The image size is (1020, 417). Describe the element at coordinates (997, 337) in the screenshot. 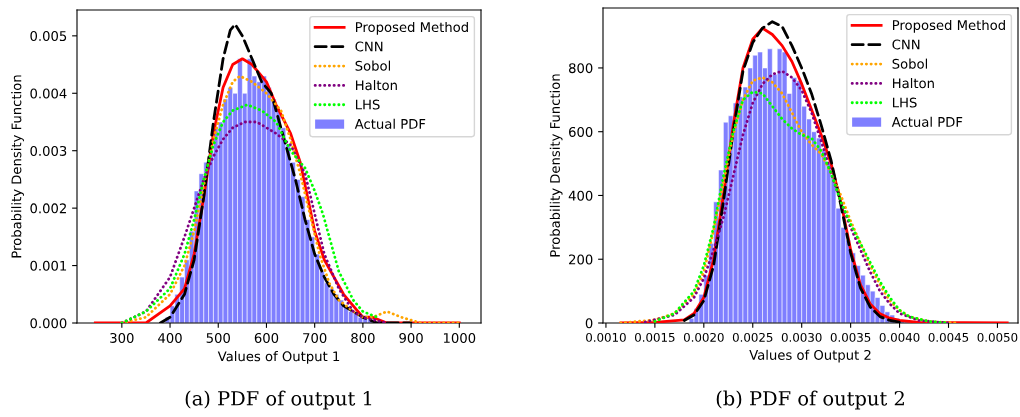

I see `x-tick-label: 0.0050` at that location.